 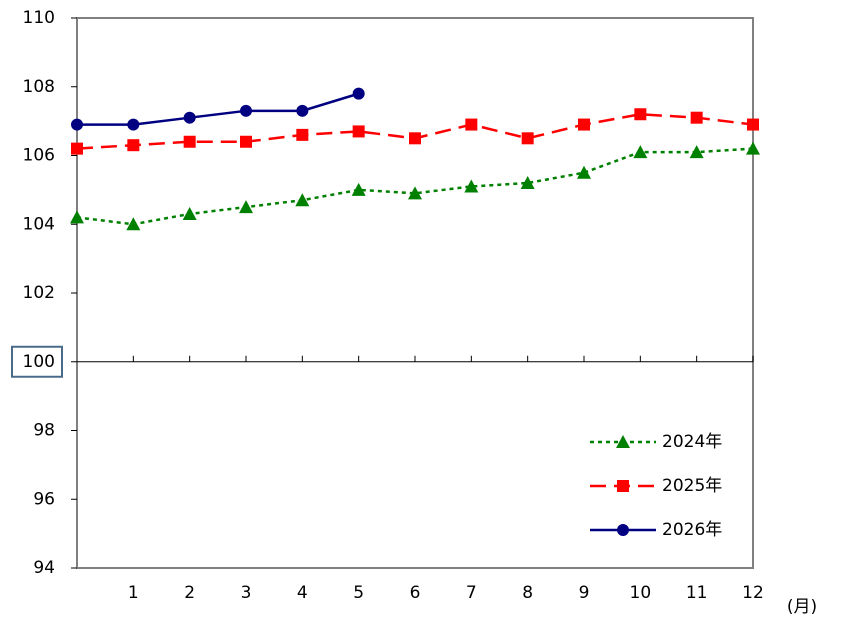 What do you see at coordinates (753, 593) in the screenshot?
I see `x-tick-label: 12` at bounding box center [753, 593].